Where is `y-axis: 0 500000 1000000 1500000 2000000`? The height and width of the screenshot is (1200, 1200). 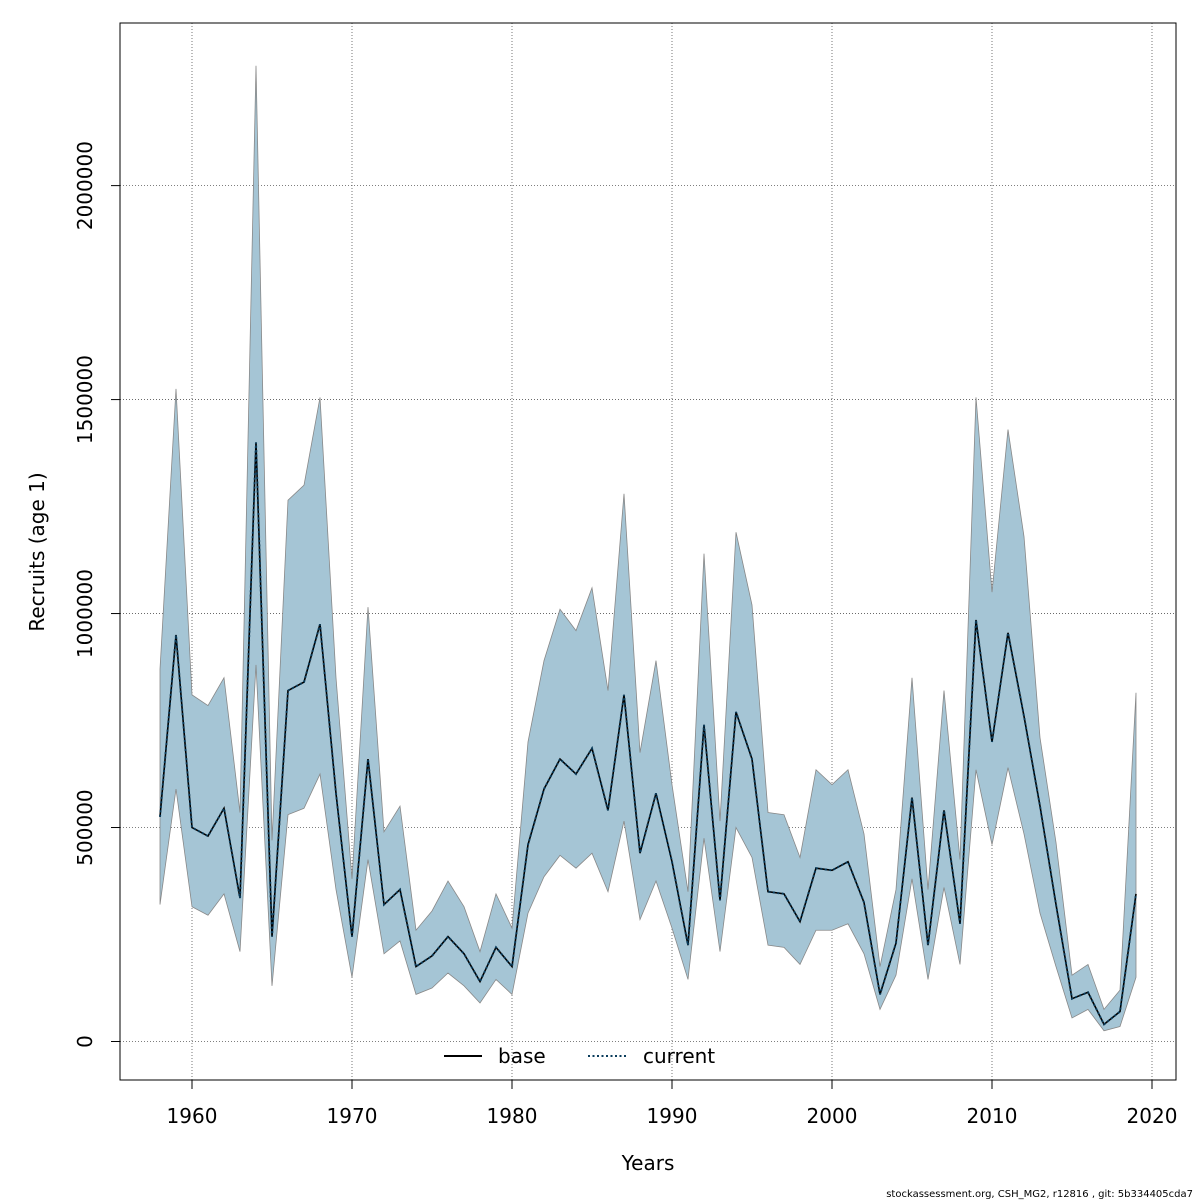
y-axis: 0 500000 1000000 1500000 2000000 is located at coordinates (97, 594).